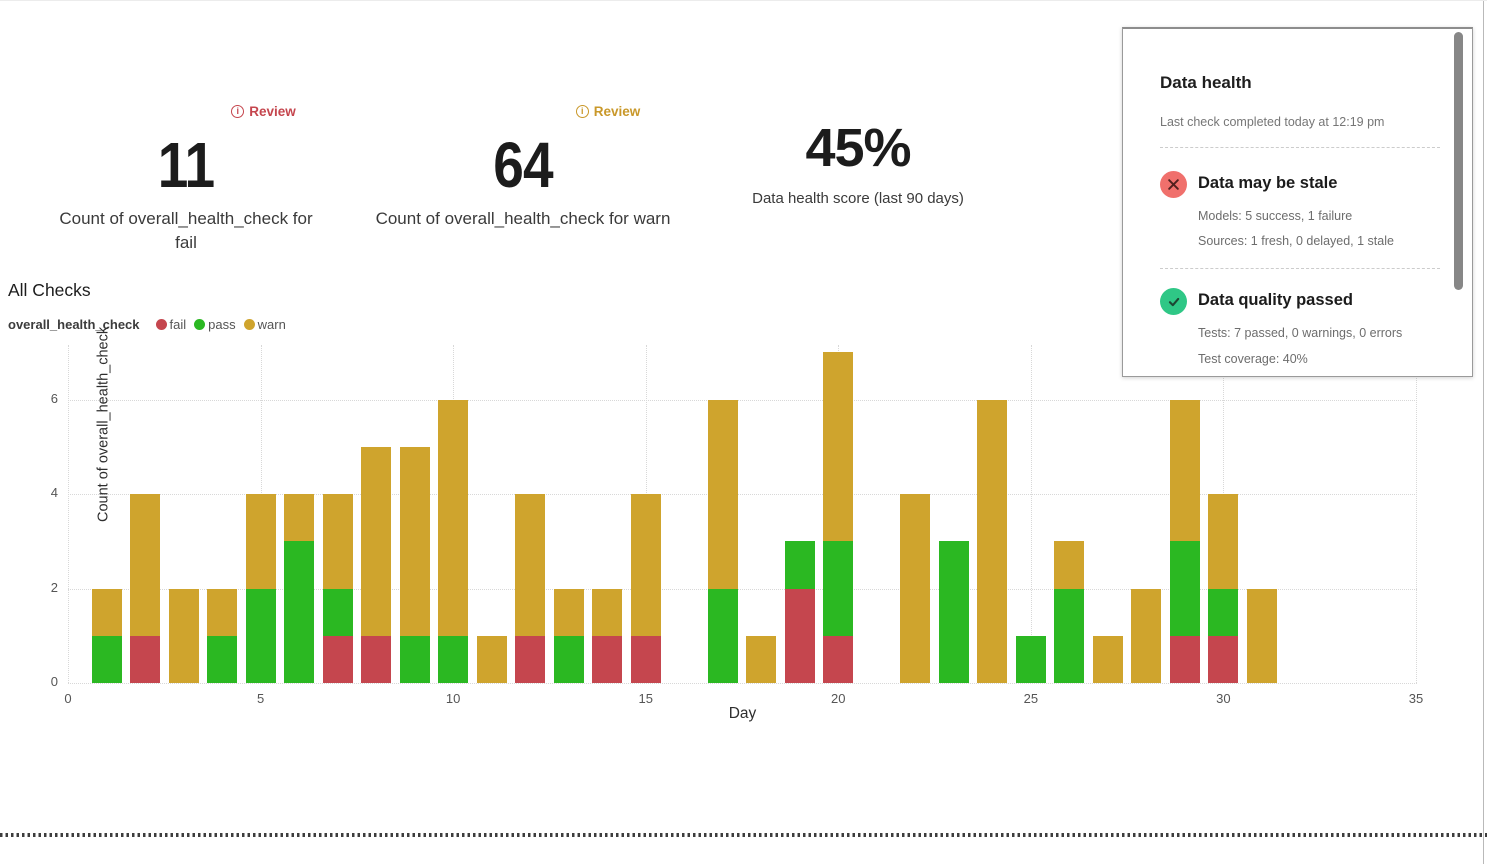 The image size is (1487, 864). I want to click on bar-day-8-fail, so click(376, 659).